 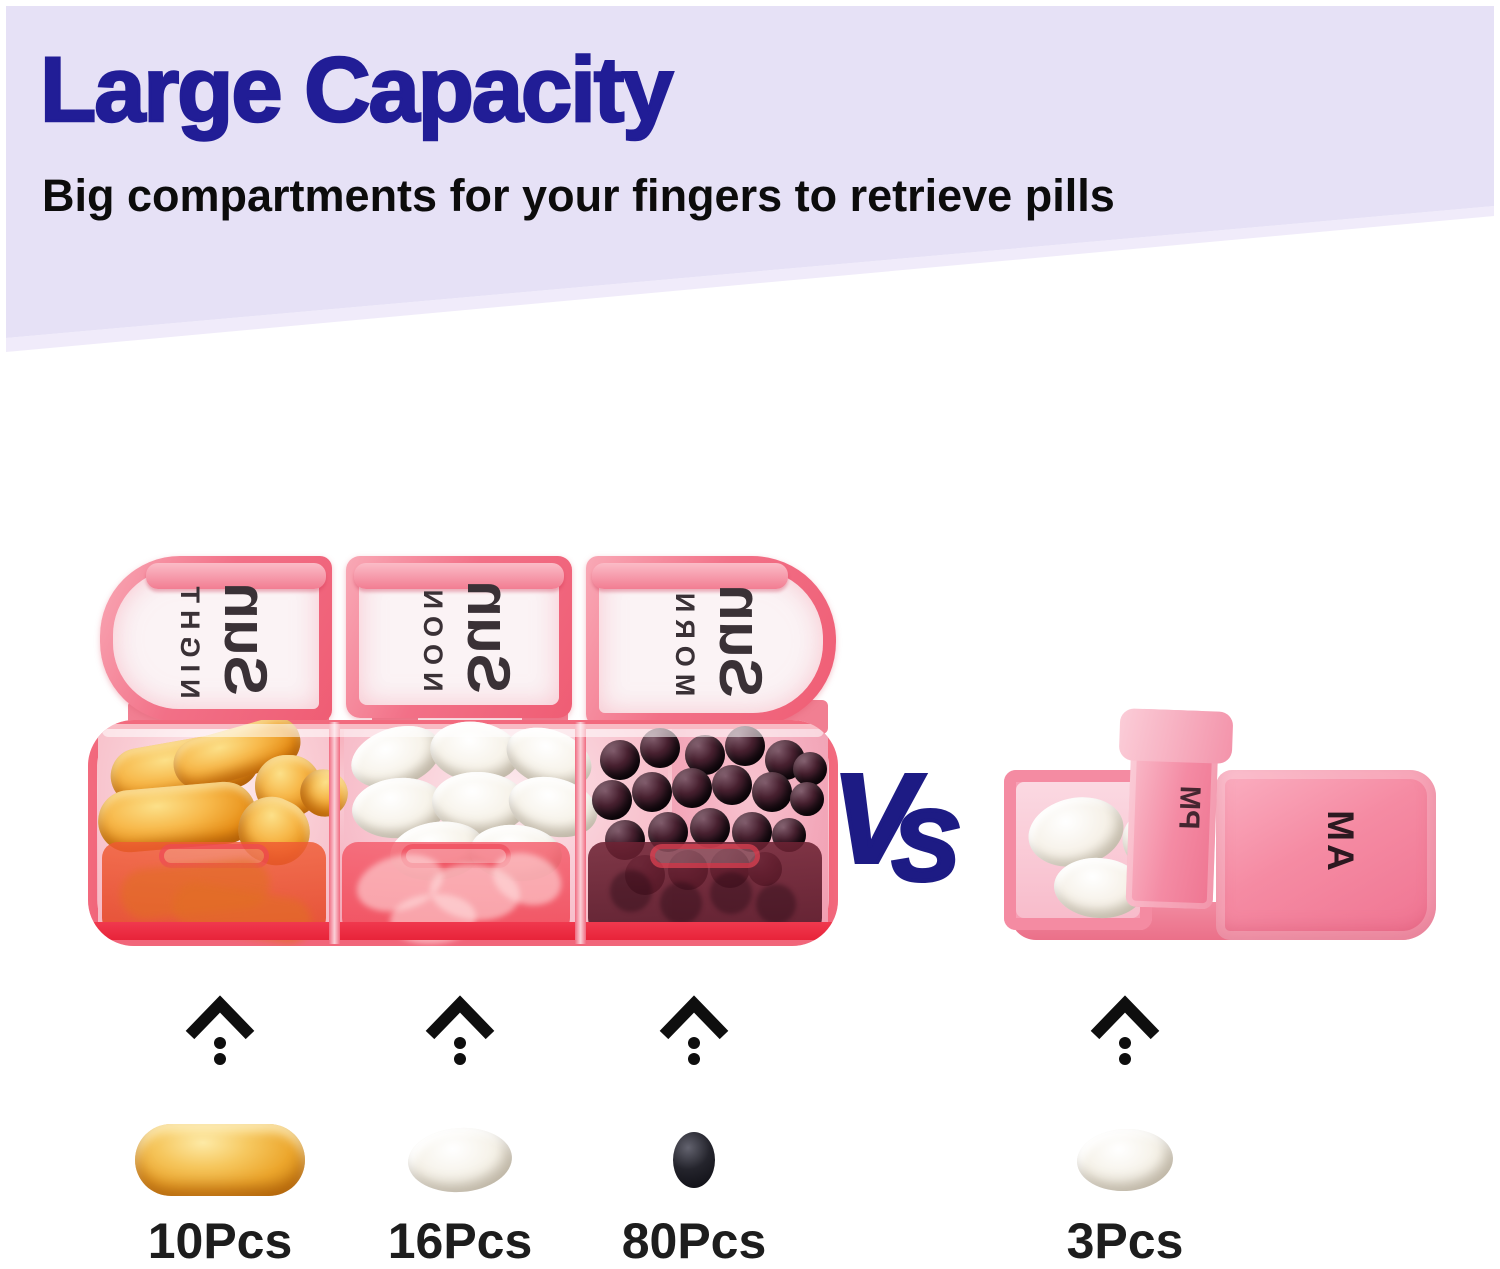 I want to click on lid-time-text: NIGHT, so click(x=190, y=639).